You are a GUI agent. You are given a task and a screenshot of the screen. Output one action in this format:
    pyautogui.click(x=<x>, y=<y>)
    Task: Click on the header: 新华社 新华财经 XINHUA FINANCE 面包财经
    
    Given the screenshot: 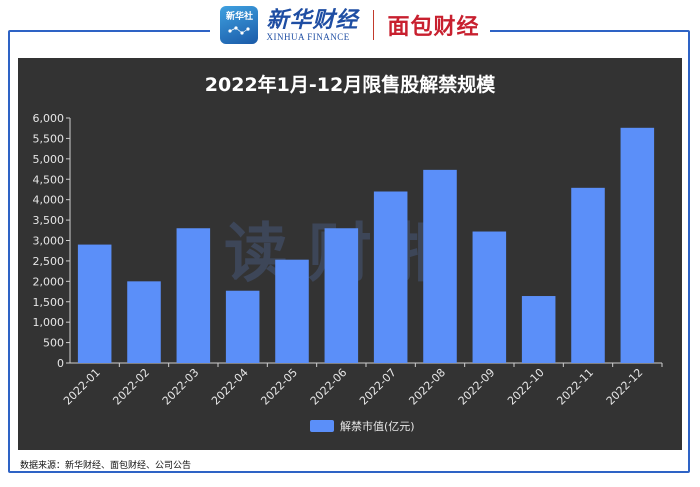 What is the action you would take?
    pyautogui.click(x=350, y=25)
    